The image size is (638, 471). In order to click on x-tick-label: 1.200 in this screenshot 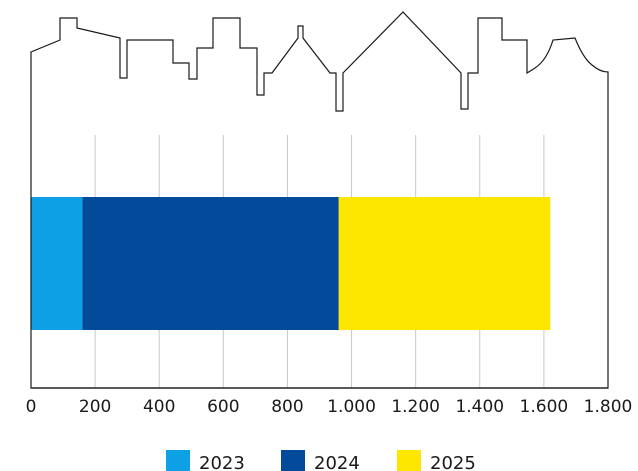, I will do `click(415, 407)`.